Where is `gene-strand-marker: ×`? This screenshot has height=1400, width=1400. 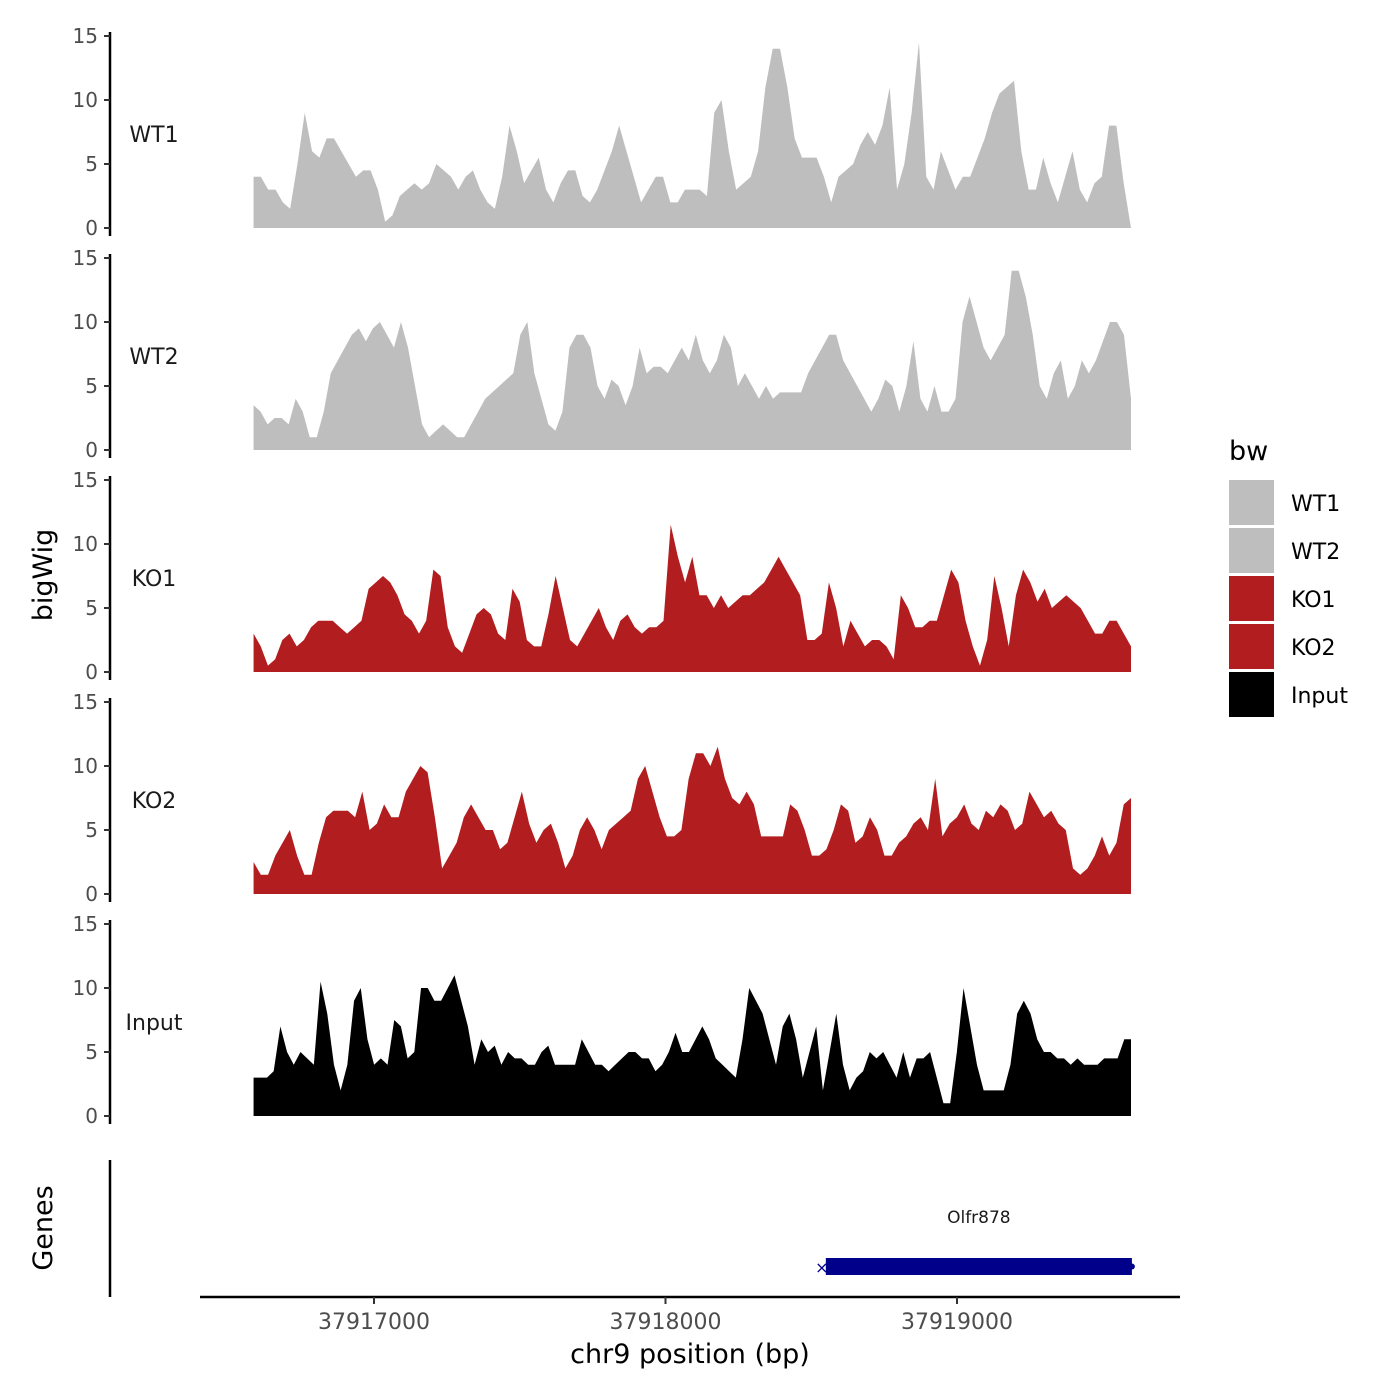 gene-strand-marker: × is located at coordinates (821, 1267).